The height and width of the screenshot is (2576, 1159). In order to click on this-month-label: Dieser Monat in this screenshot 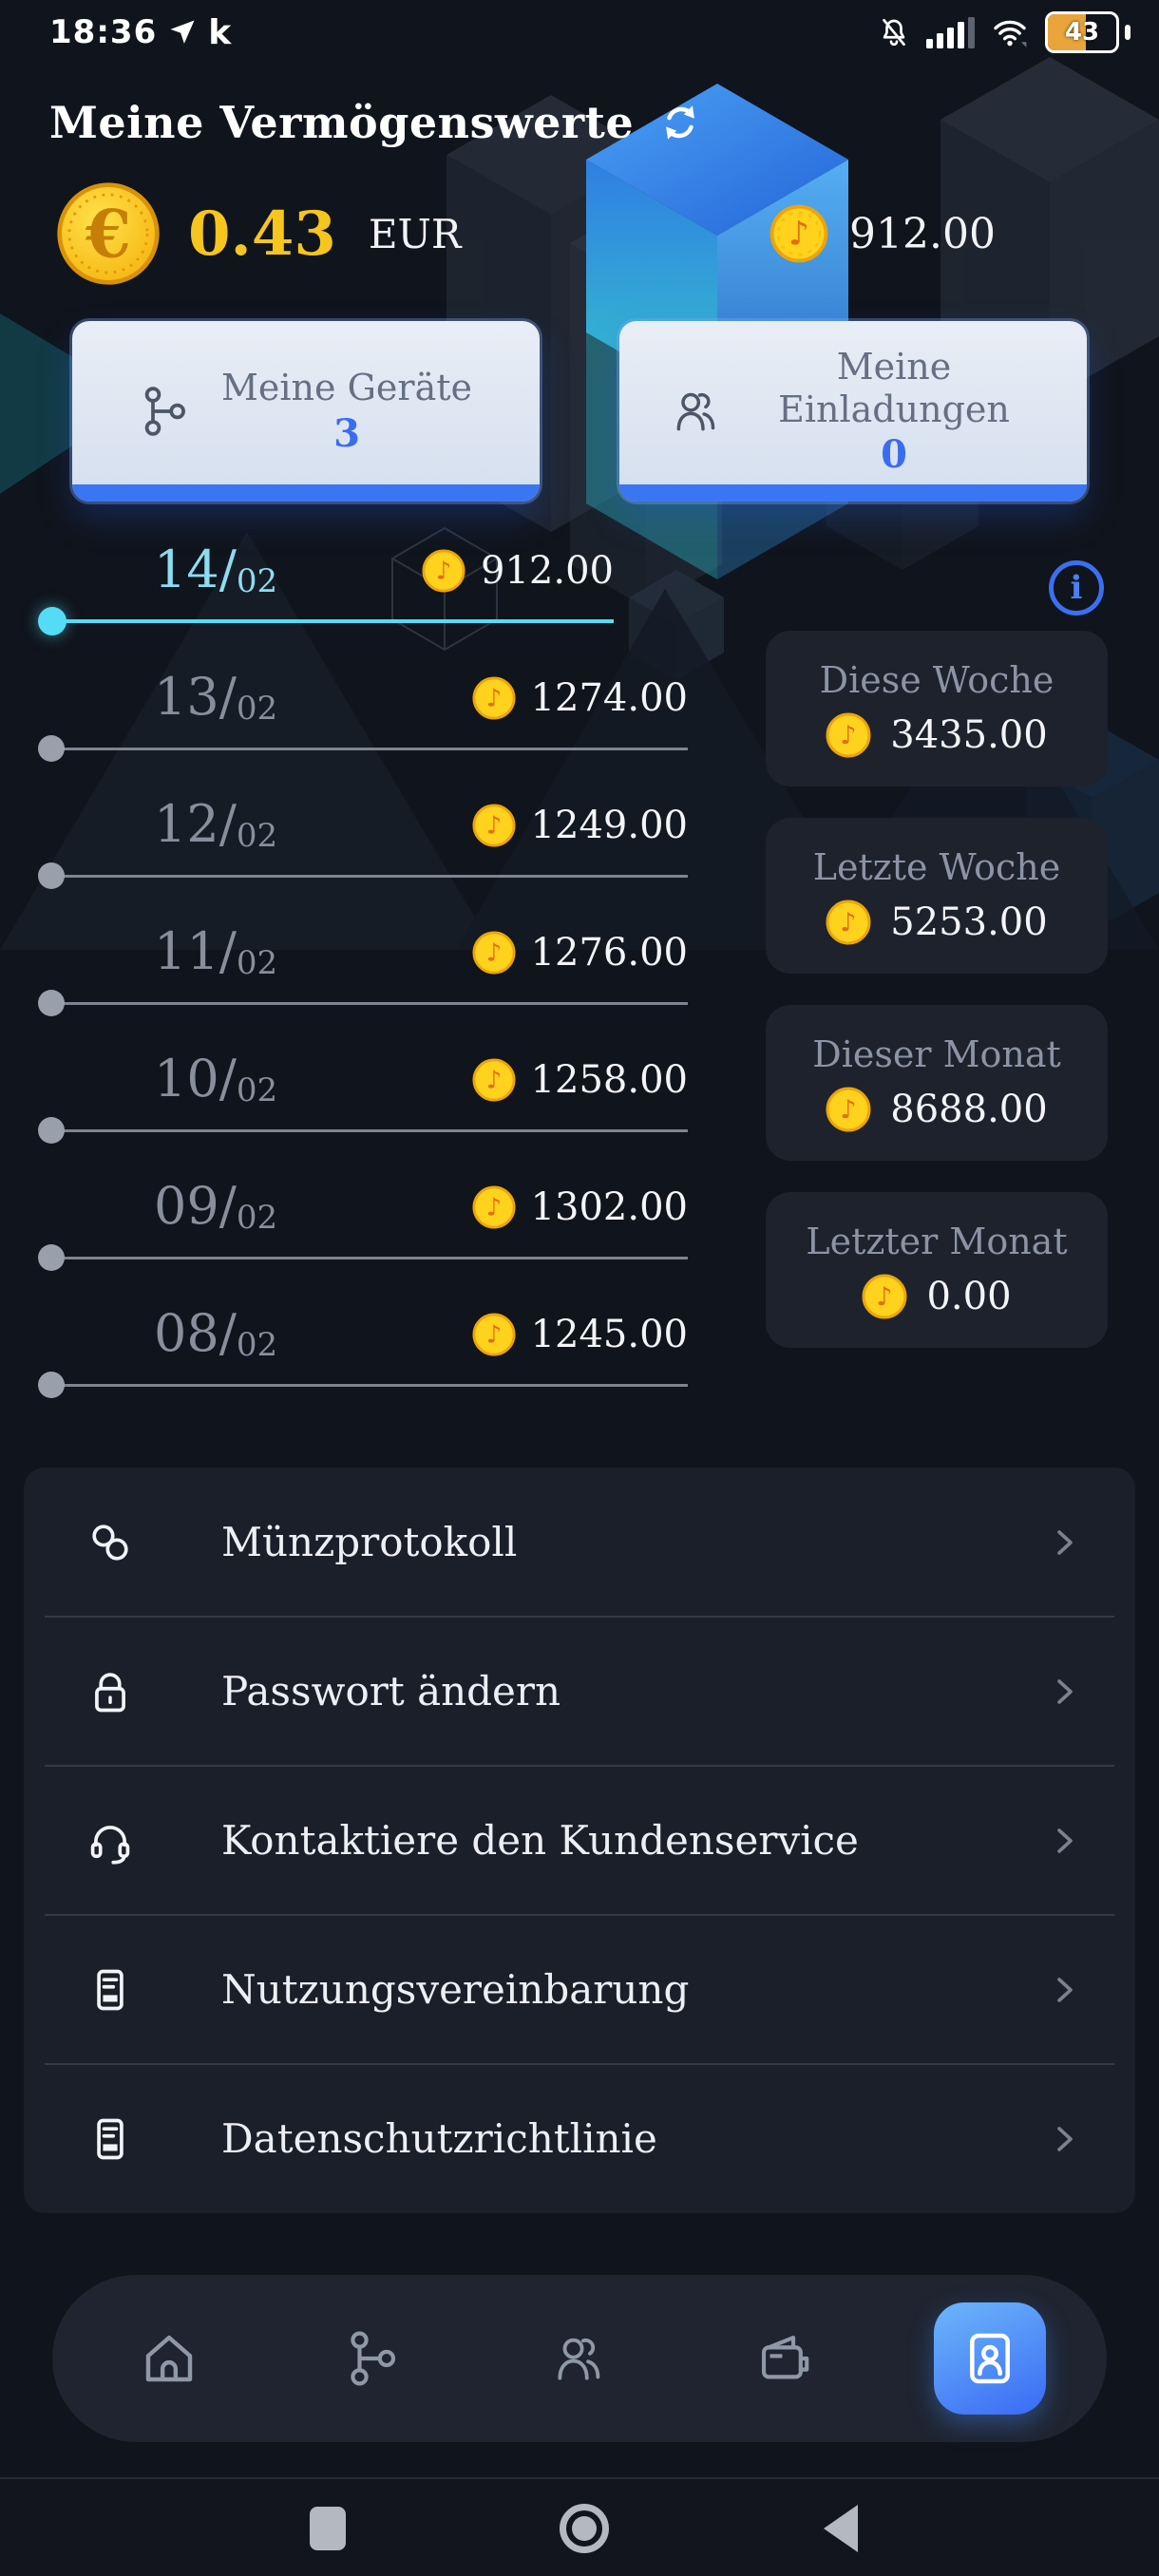, I will do `click(936, 1054)`.